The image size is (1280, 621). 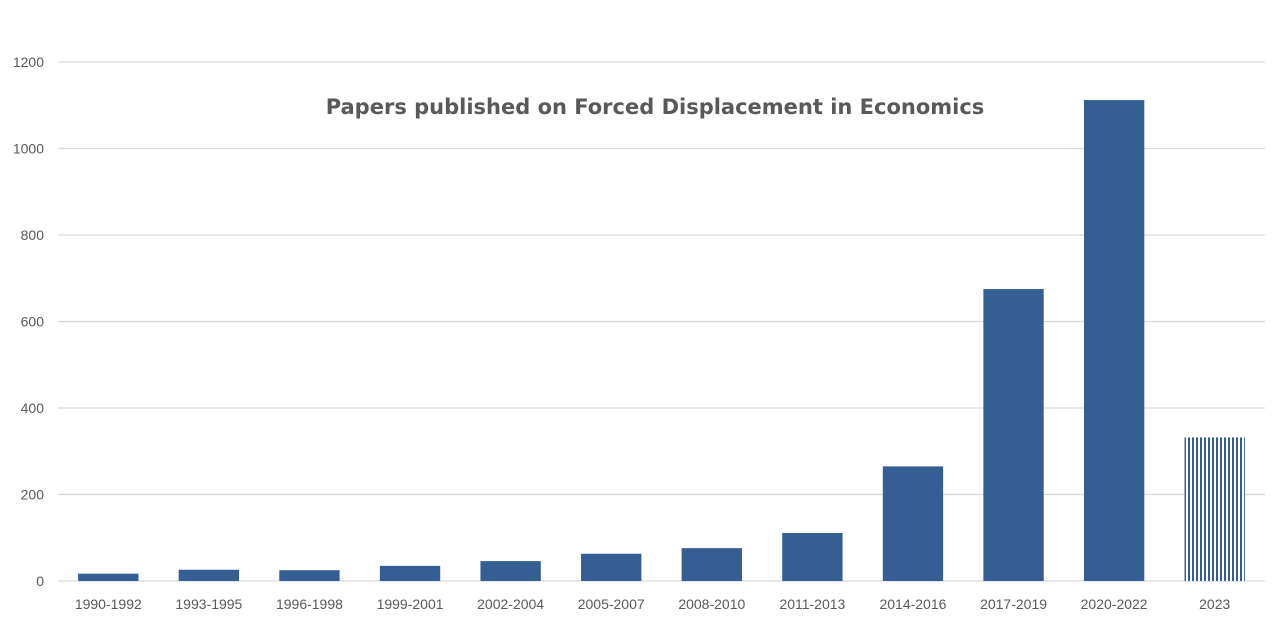 What do you see at coordinates (410, 573) in the screenshot?
I see `bar-1999-2001` at bounding box center [410, 573].